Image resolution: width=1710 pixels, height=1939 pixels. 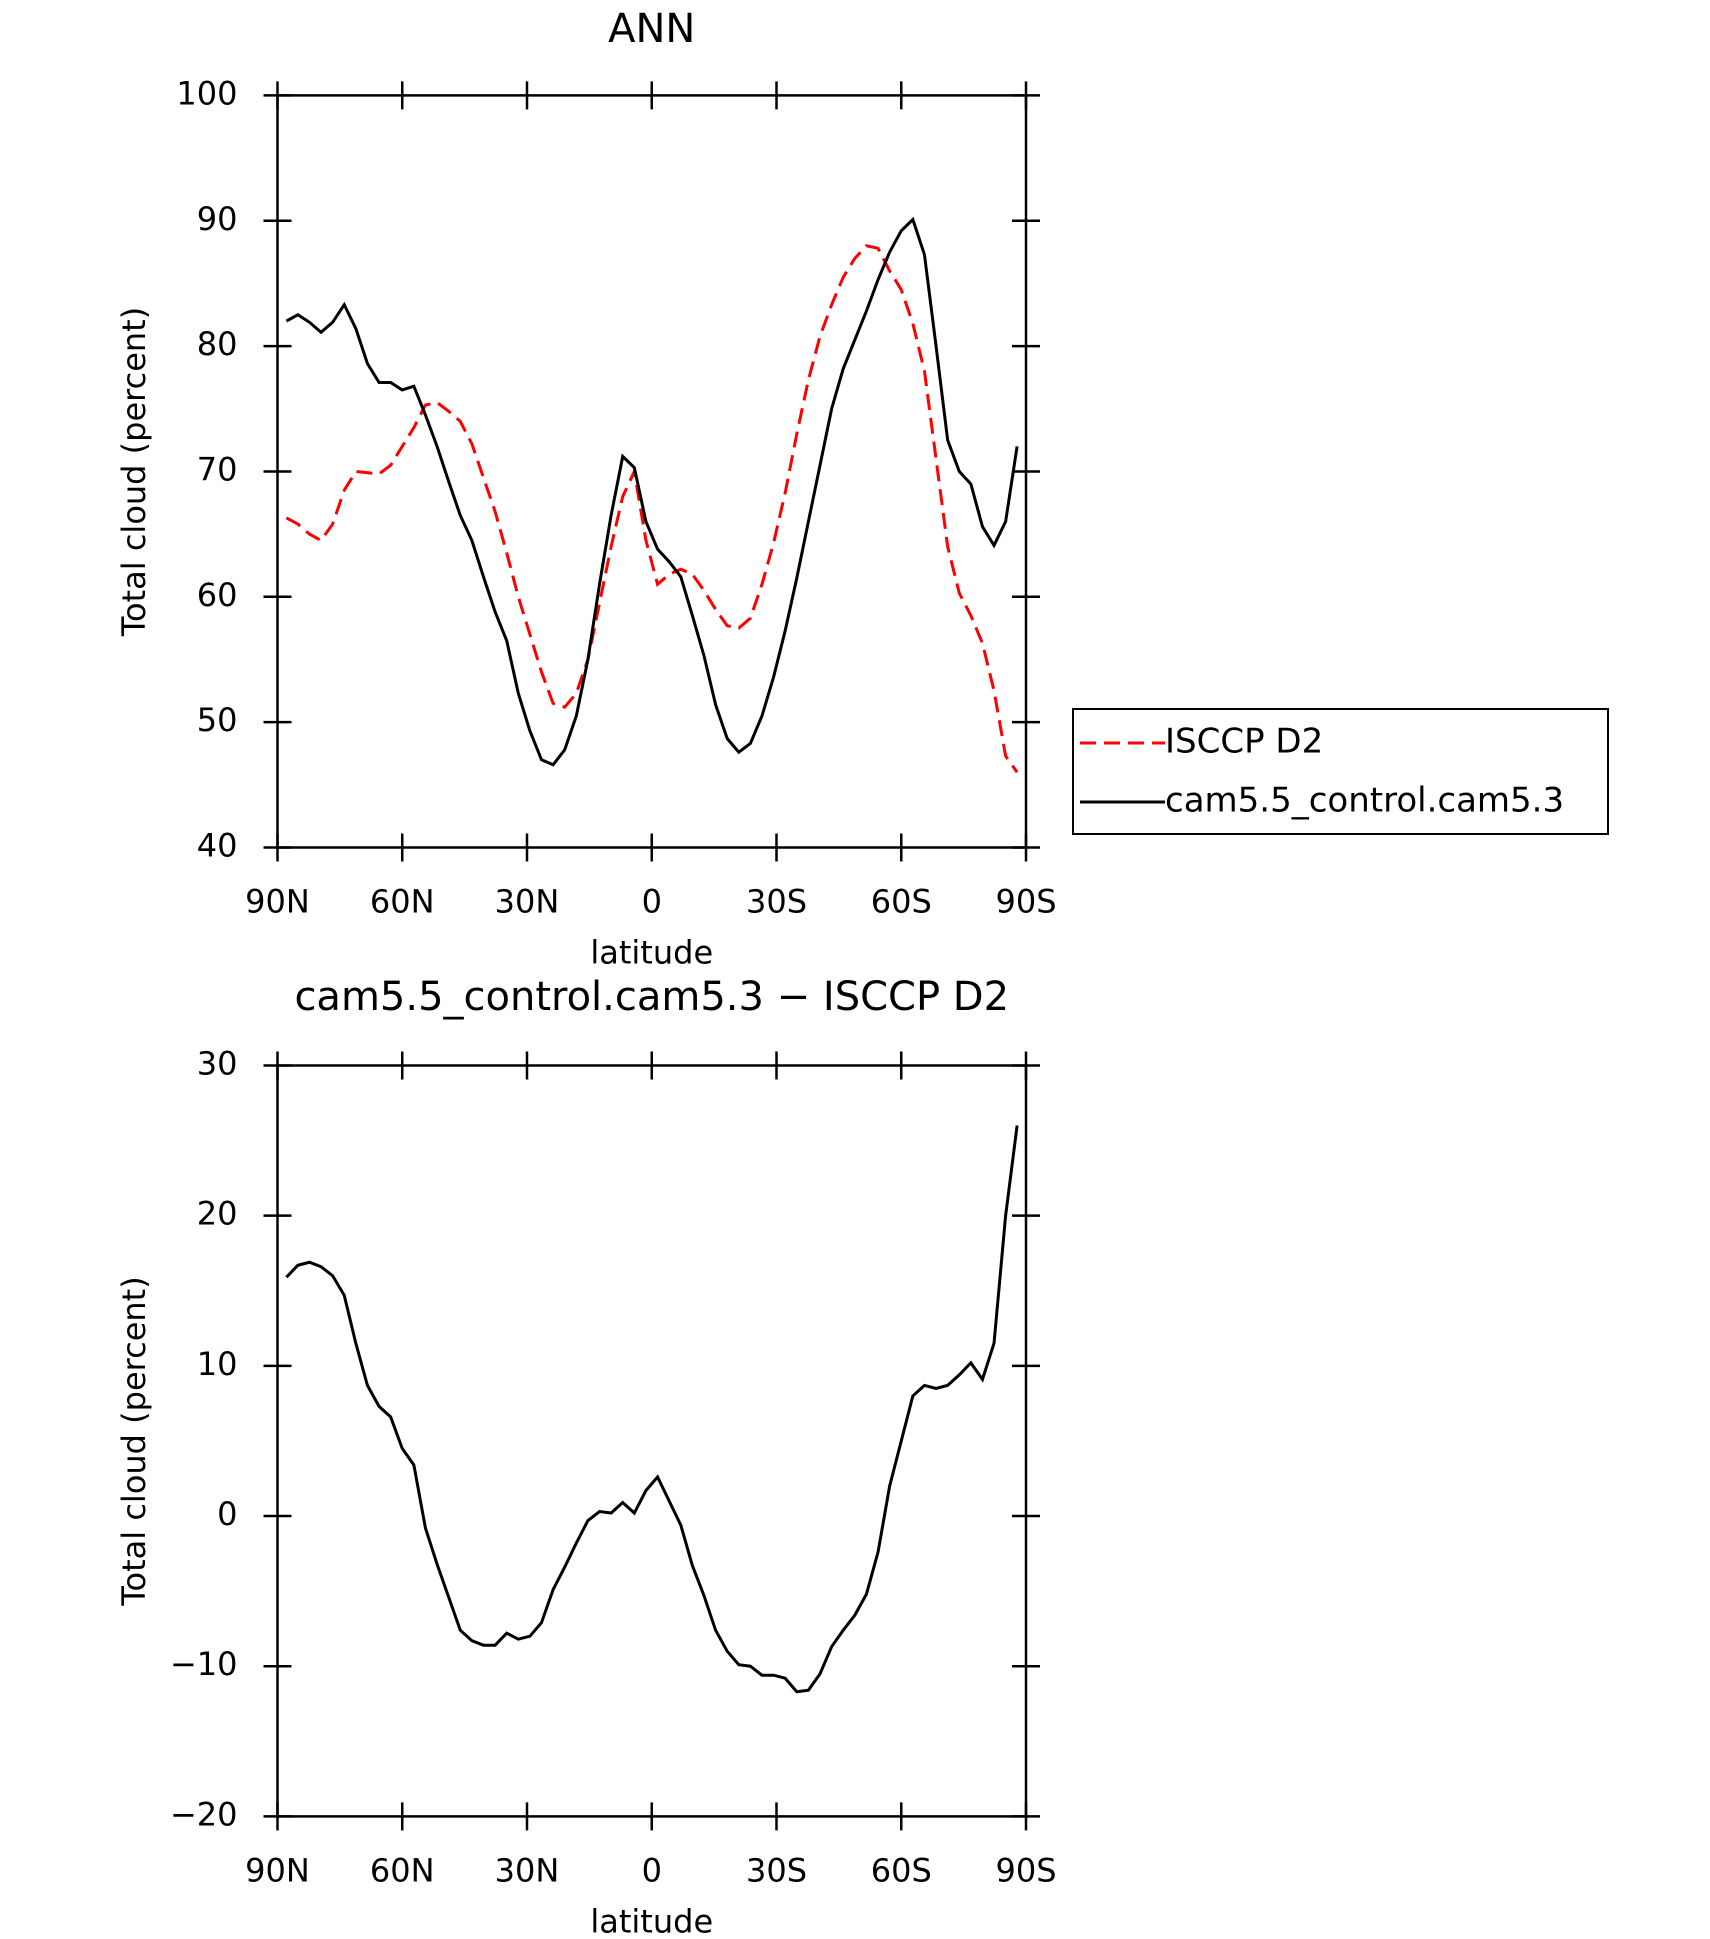 I want to click on y-tick-label: 0, so click(x=227, y=1514).